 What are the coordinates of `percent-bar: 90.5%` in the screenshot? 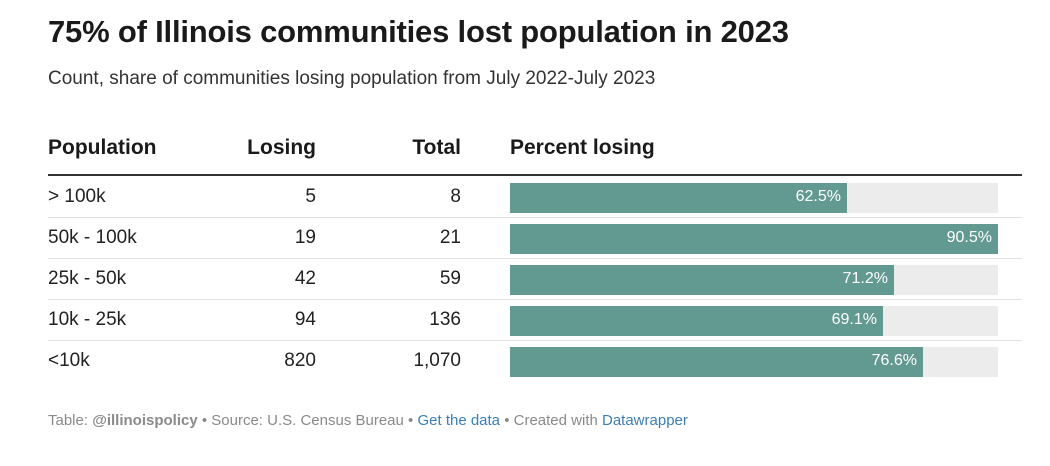 It's located at (754, 239).